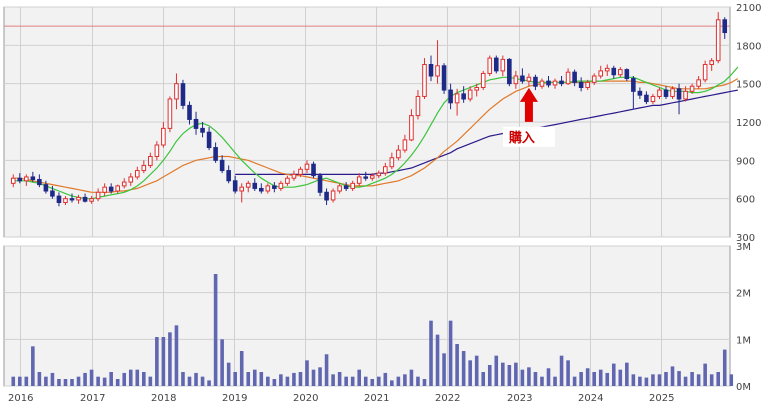  What do you see at coordinates (163, 398) in the screenshot?
I see `x-axis-tick-label: 2018` at bounding box center [163, 398].